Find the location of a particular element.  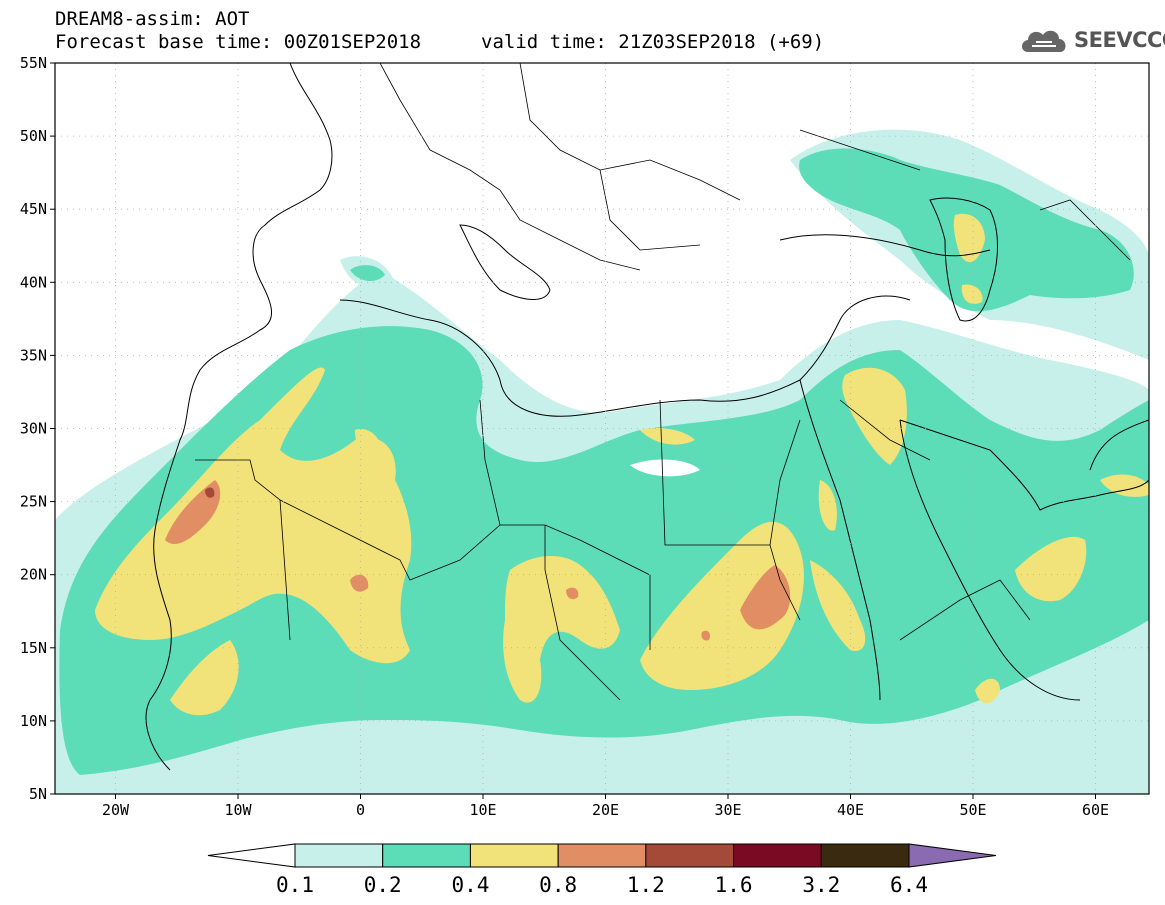

lat-label: 15N is located at coordinates (33, 648).